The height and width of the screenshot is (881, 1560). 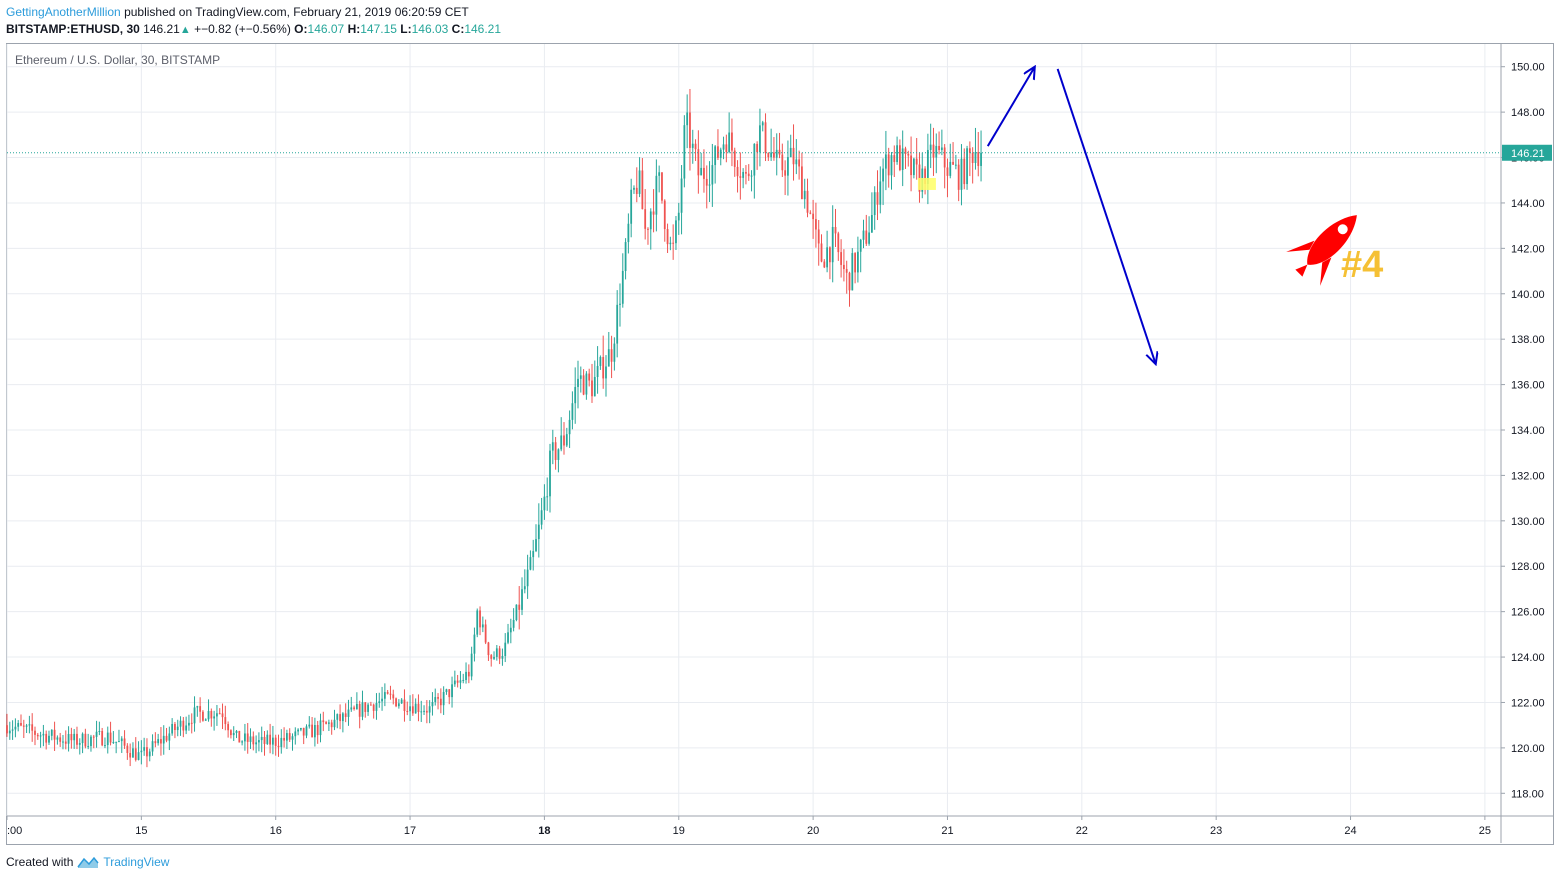 What do you see at coordinates (1010, 107) in the screenshot?
I see `trend-arrow` at bounding box center [1010, 107].